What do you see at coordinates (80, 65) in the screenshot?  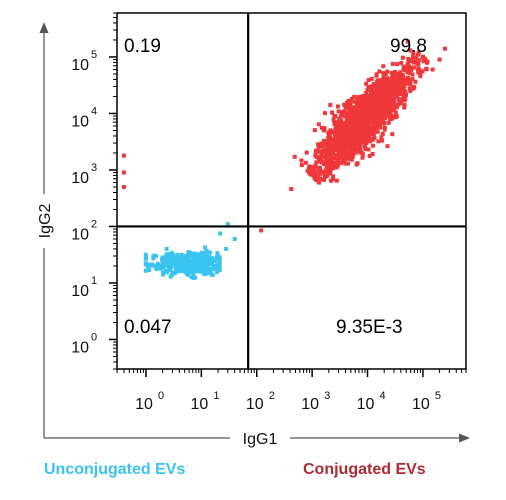 I see `y-tick-label-5: 10` at bounding box center [80, 65].